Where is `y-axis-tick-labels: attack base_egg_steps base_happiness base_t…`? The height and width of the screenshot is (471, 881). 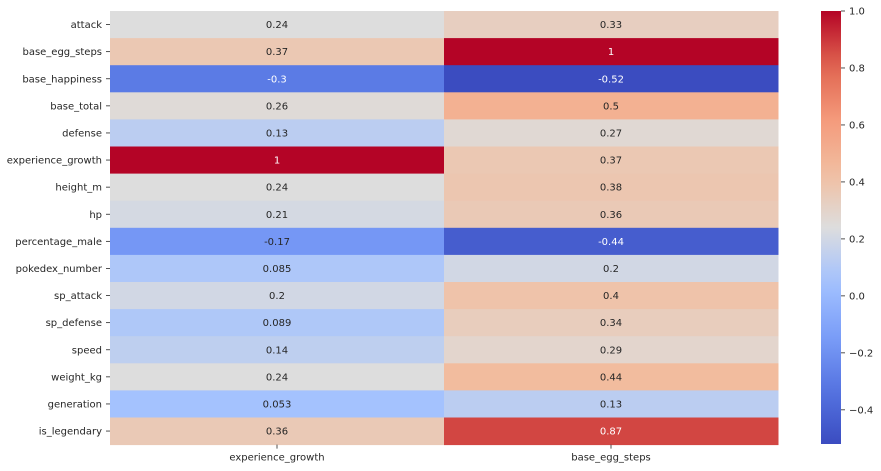
y-axis-tick-labels: attack base_egg_steps base_happiness base_t… is located at coordinates (58, 229).